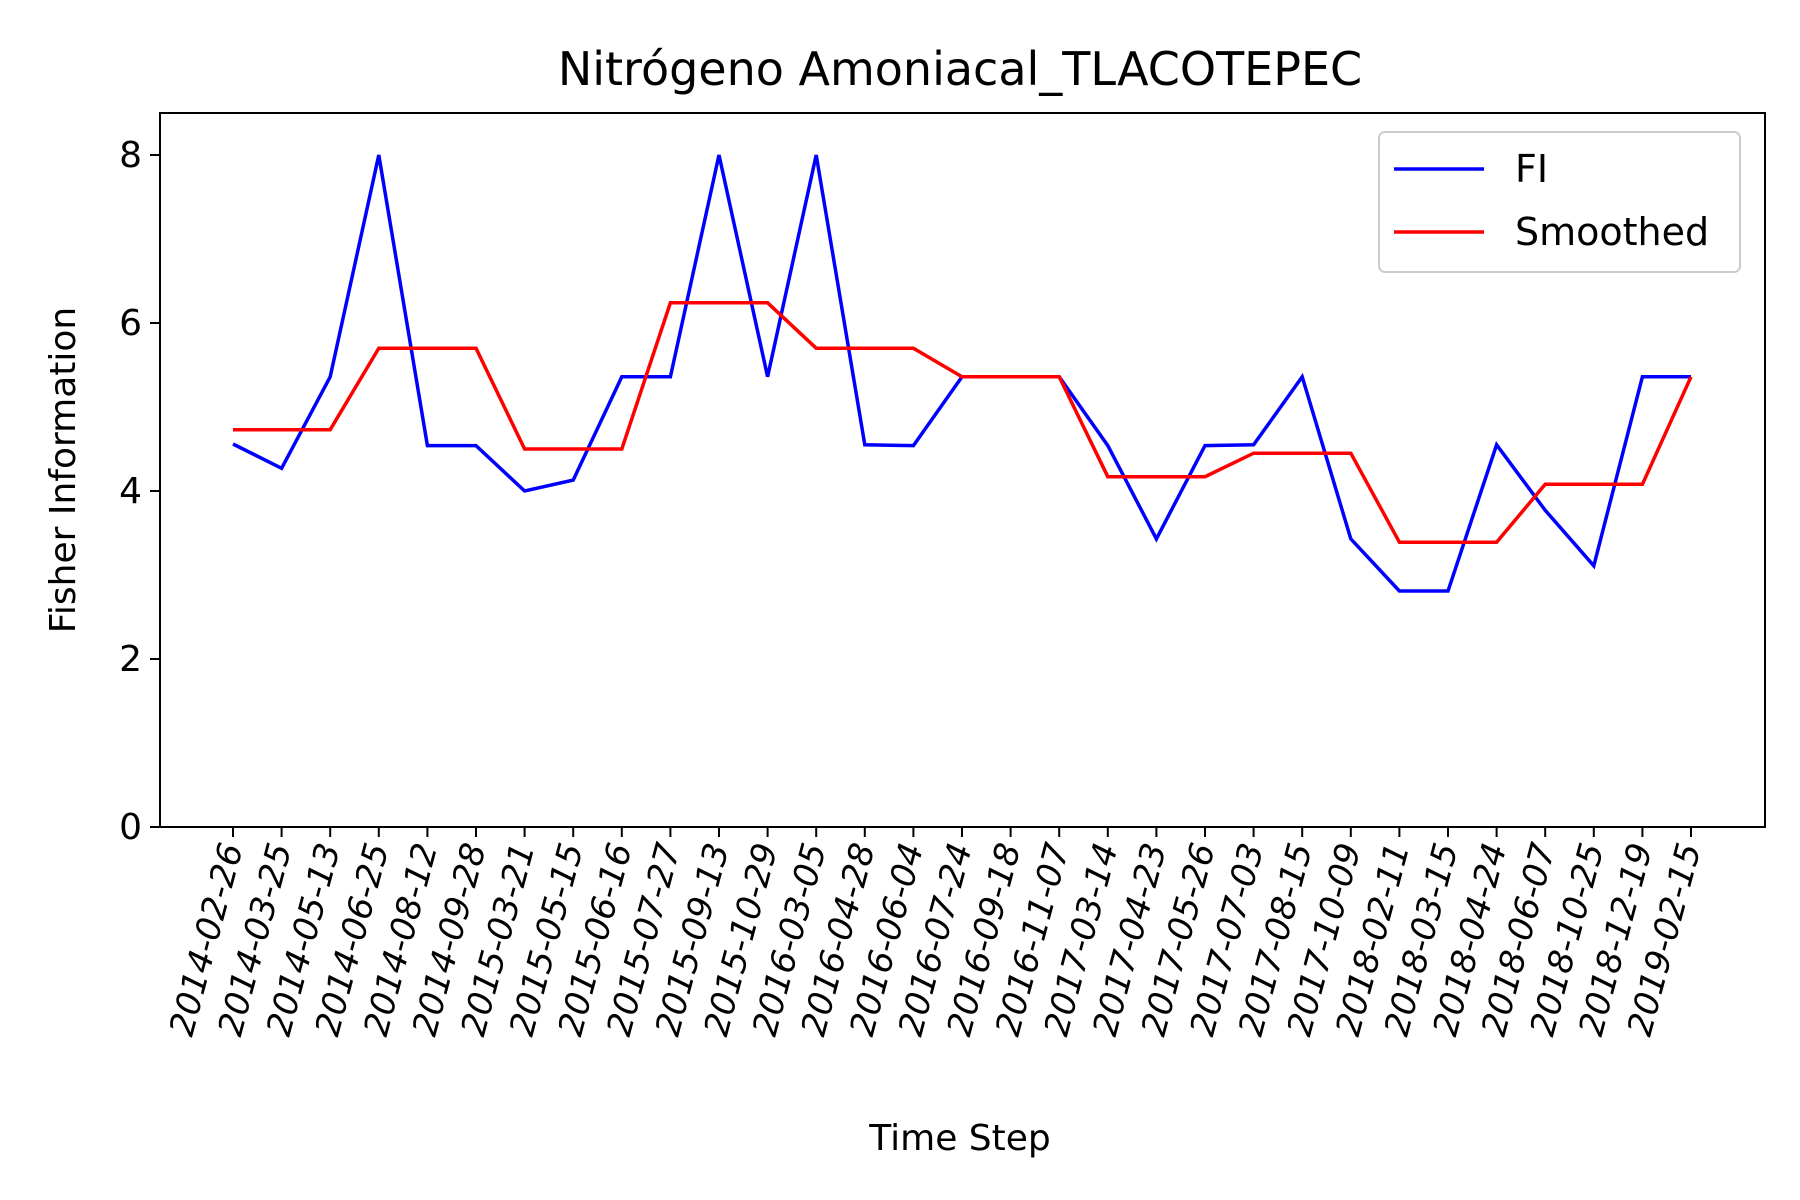 The height and width of the screenshot is (1200, 1800). I want to click on y-tick-label: 6, so click(130, 323).